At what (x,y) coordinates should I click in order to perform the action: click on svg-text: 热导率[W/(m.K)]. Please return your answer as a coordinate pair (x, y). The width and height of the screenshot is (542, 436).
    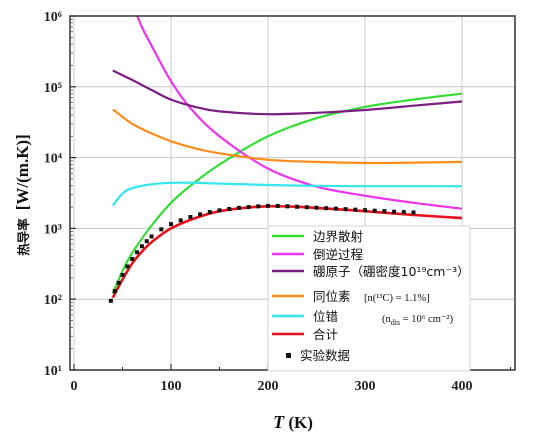
    Looking at the image, I should click on (22, 195).